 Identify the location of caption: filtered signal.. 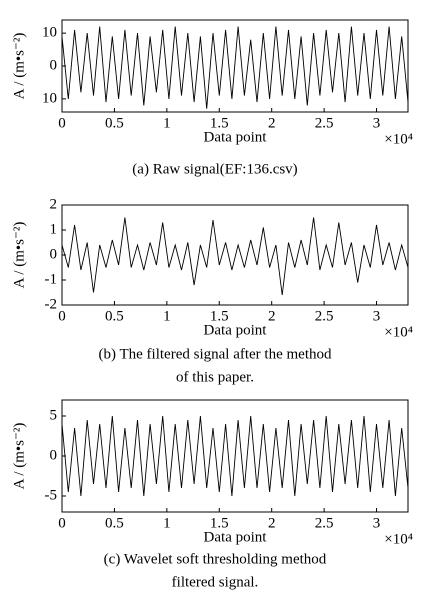
(215, 582).